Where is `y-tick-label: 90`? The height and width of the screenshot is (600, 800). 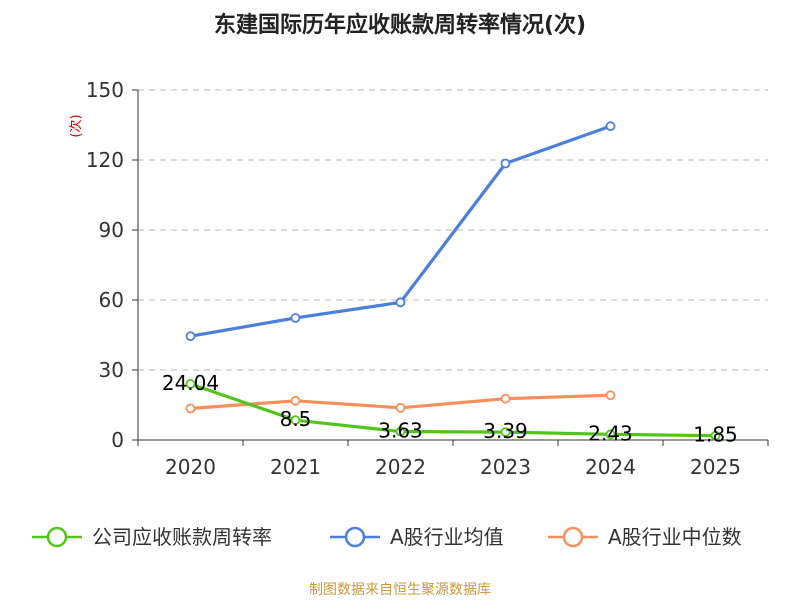
y-tick-label: 90 is located at coordinates (111, 230).